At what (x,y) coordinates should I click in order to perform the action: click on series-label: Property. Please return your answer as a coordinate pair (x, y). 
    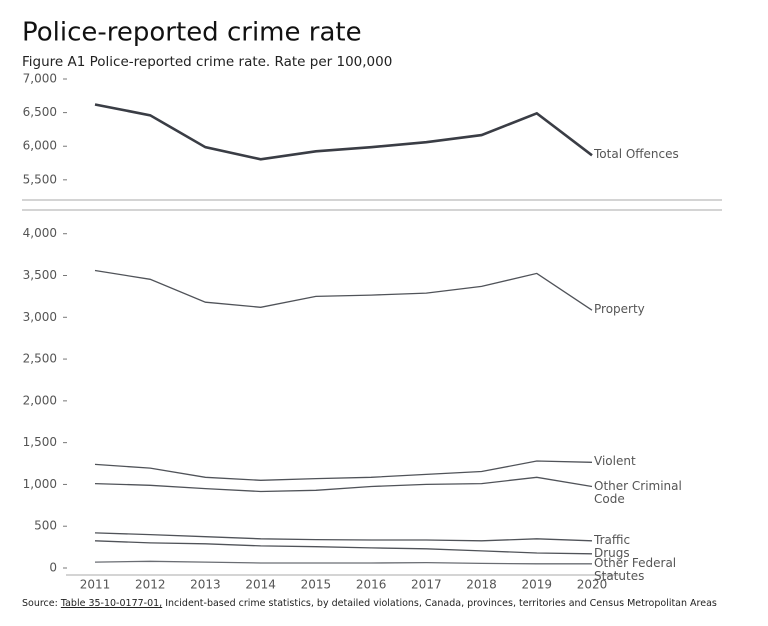
    Looking at the image, I should click on (619, 310).